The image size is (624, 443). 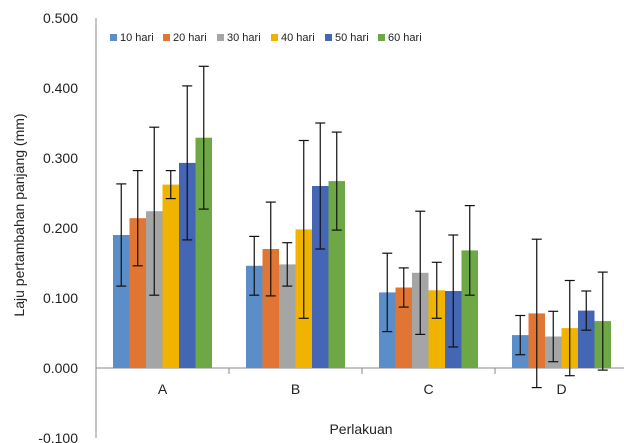 What do you see at coordinates (60, 18) in the screenshot?
I see `y-tick-label: 0.500` at bounding box center [60, 18].